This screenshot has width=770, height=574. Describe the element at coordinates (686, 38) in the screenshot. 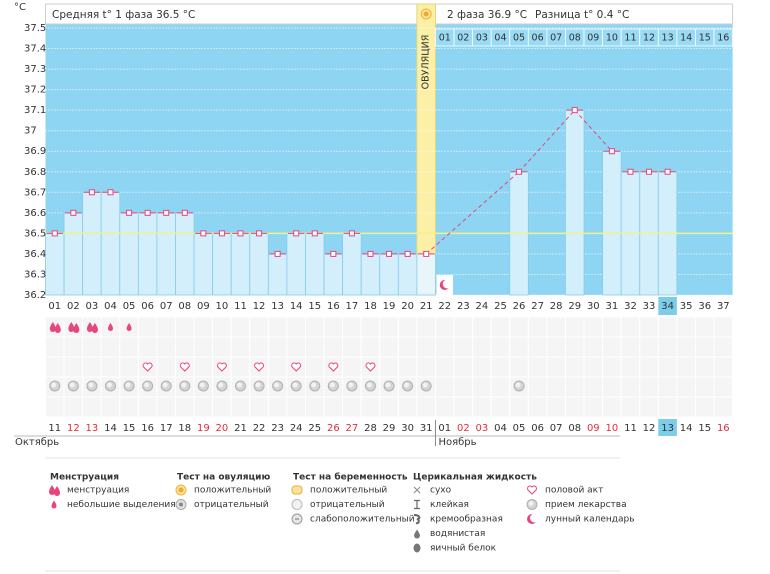

I see `phase2-day-label: 14` at that location.